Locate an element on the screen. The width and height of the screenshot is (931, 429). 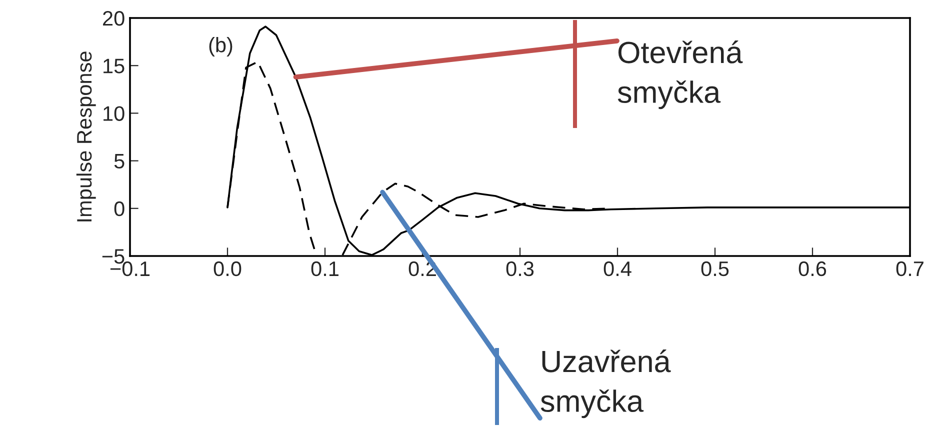
x-tick-label: 0.6 is located at coordinates (812, 268).